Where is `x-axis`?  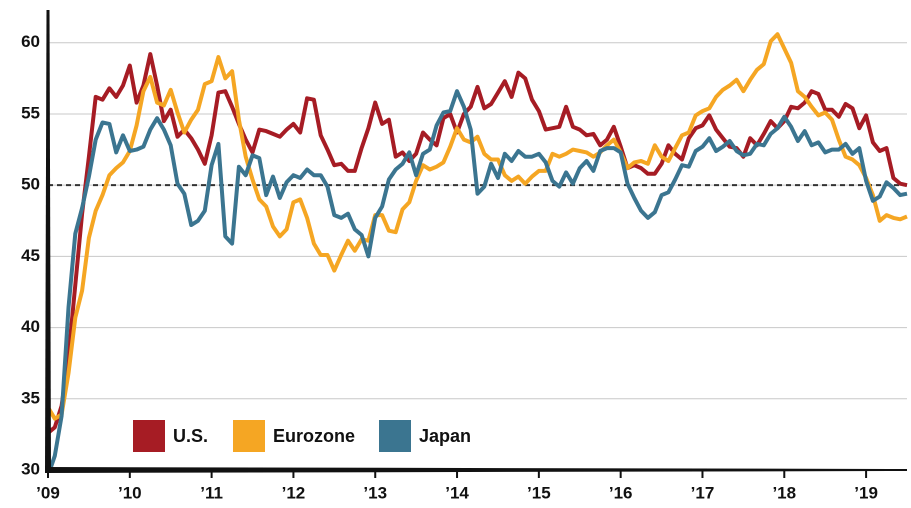 x-axis is located at coordinates (476, 470).